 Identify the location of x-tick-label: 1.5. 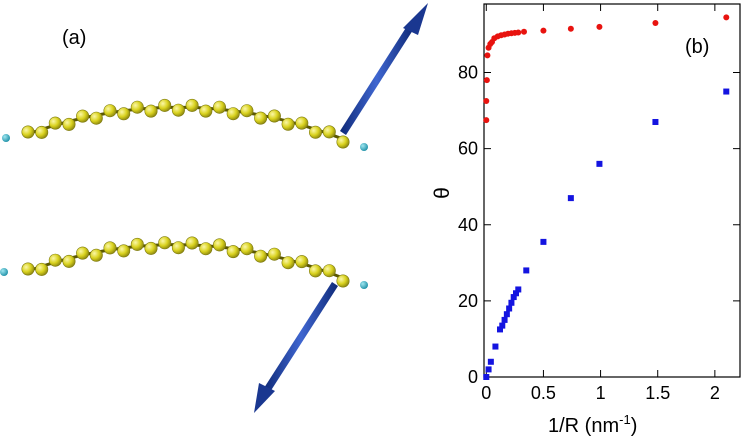
(657, 393).